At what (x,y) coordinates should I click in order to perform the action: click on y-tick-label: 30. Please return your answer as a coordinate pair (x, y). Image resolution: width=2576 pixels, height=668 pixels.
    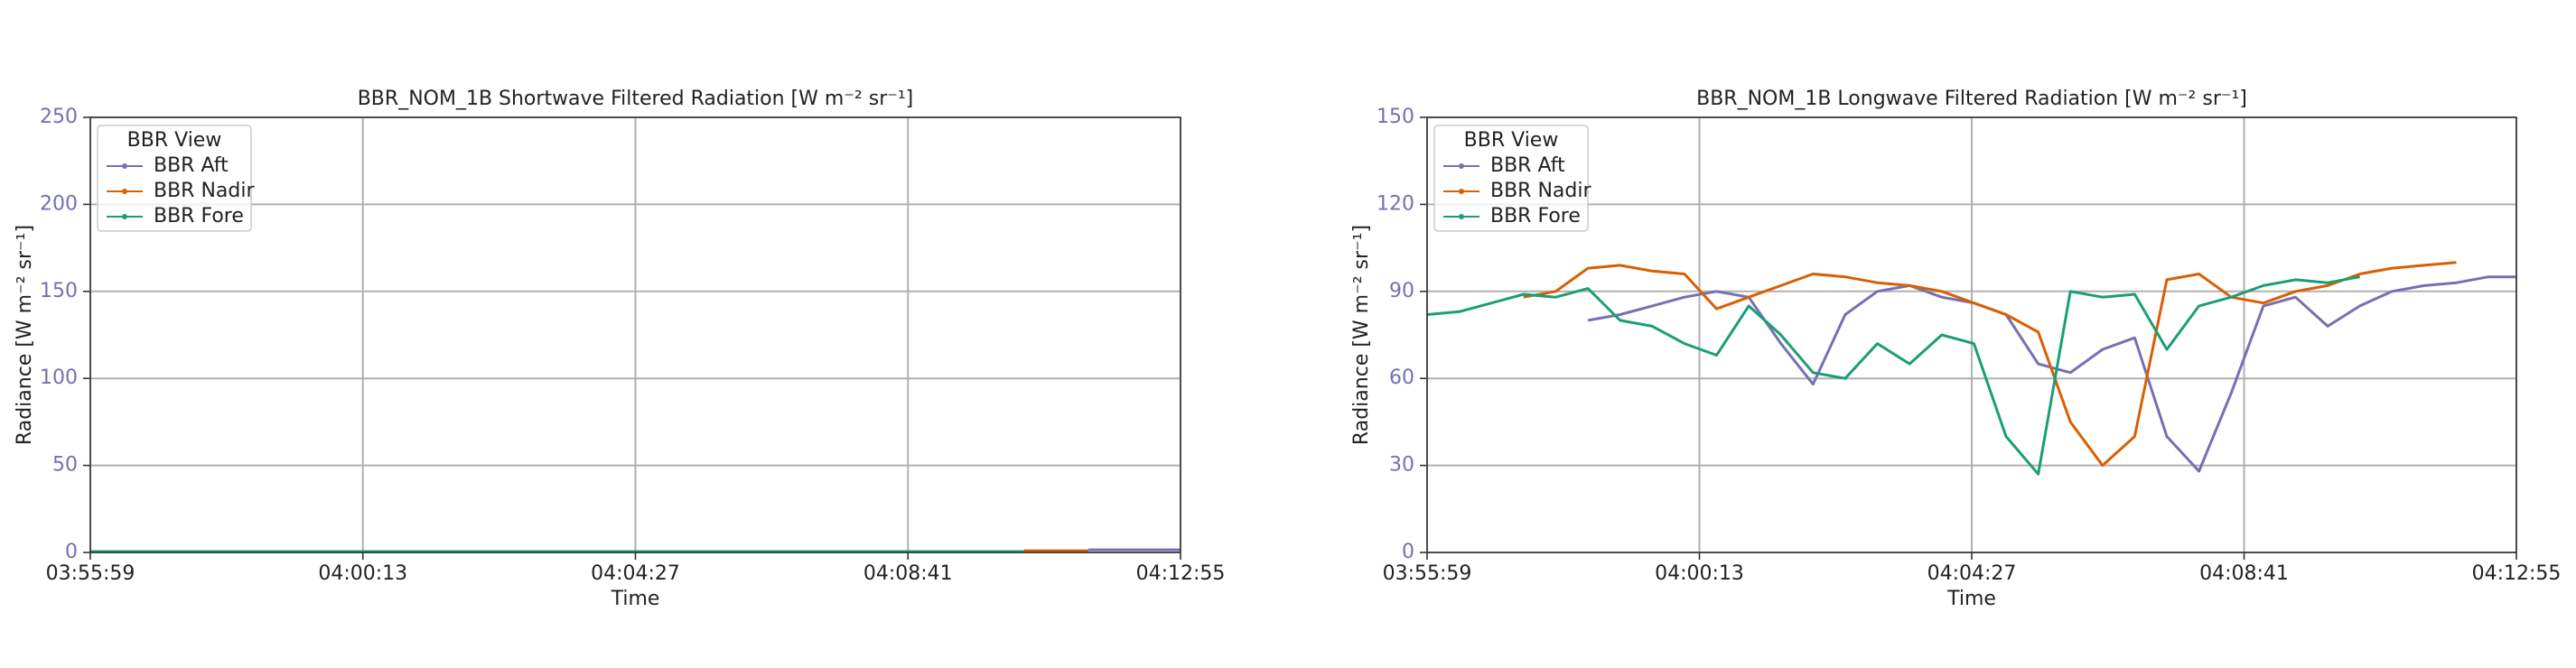
    Looking at the image, I should click on (1401, 465).